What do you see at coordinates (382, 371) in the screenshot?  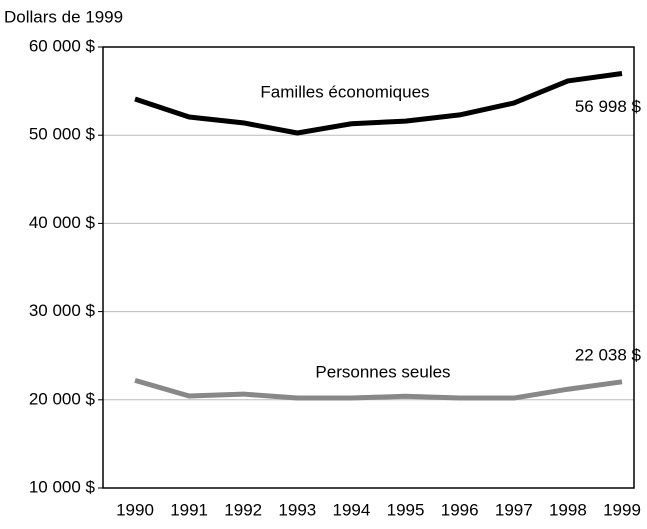 I see `series-label: Personnes seules` at bounding box center [382, 371].